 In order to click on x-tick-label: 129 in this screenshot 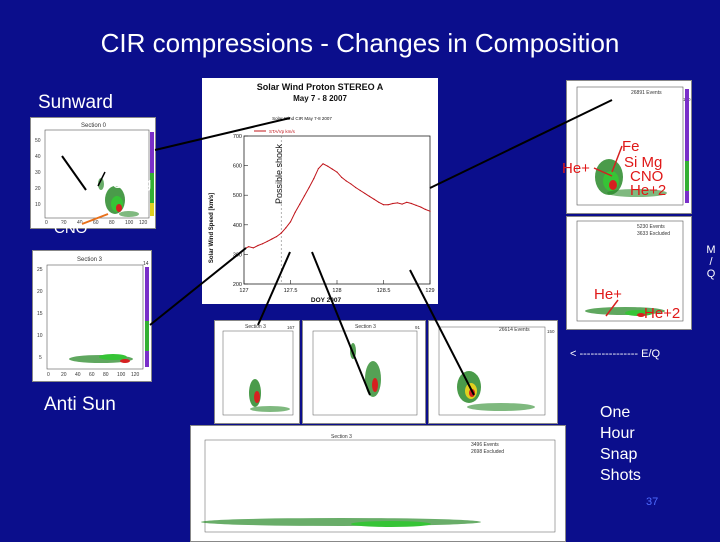, I will do `click(429, 291)`.